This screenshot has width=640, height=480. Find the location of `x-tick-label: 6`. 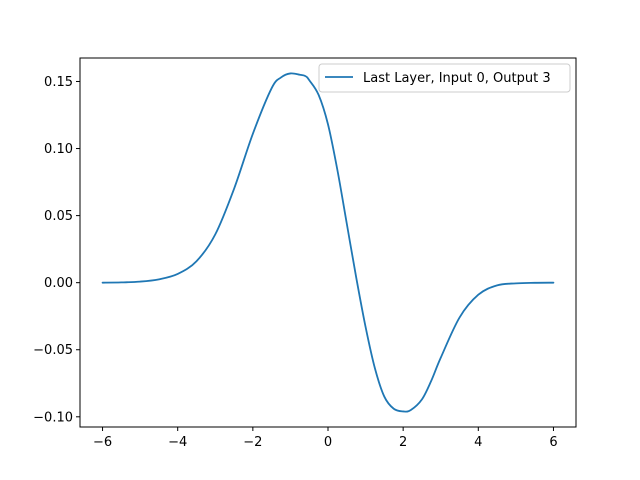

x-tick-label: 6 is located at coordinates (553, 442).